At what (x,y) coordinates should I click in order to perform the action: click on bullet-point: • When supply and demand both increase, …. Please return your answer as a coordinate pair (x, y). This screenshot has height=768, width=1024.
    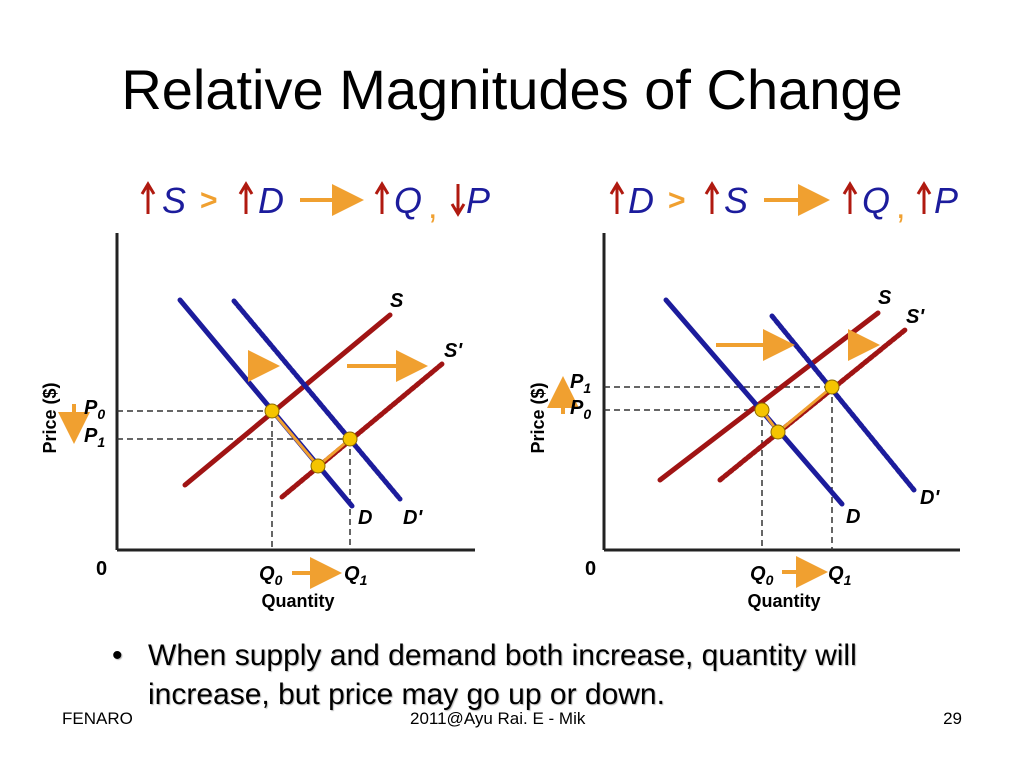
    Looking at the image, I should click on (512, 675).